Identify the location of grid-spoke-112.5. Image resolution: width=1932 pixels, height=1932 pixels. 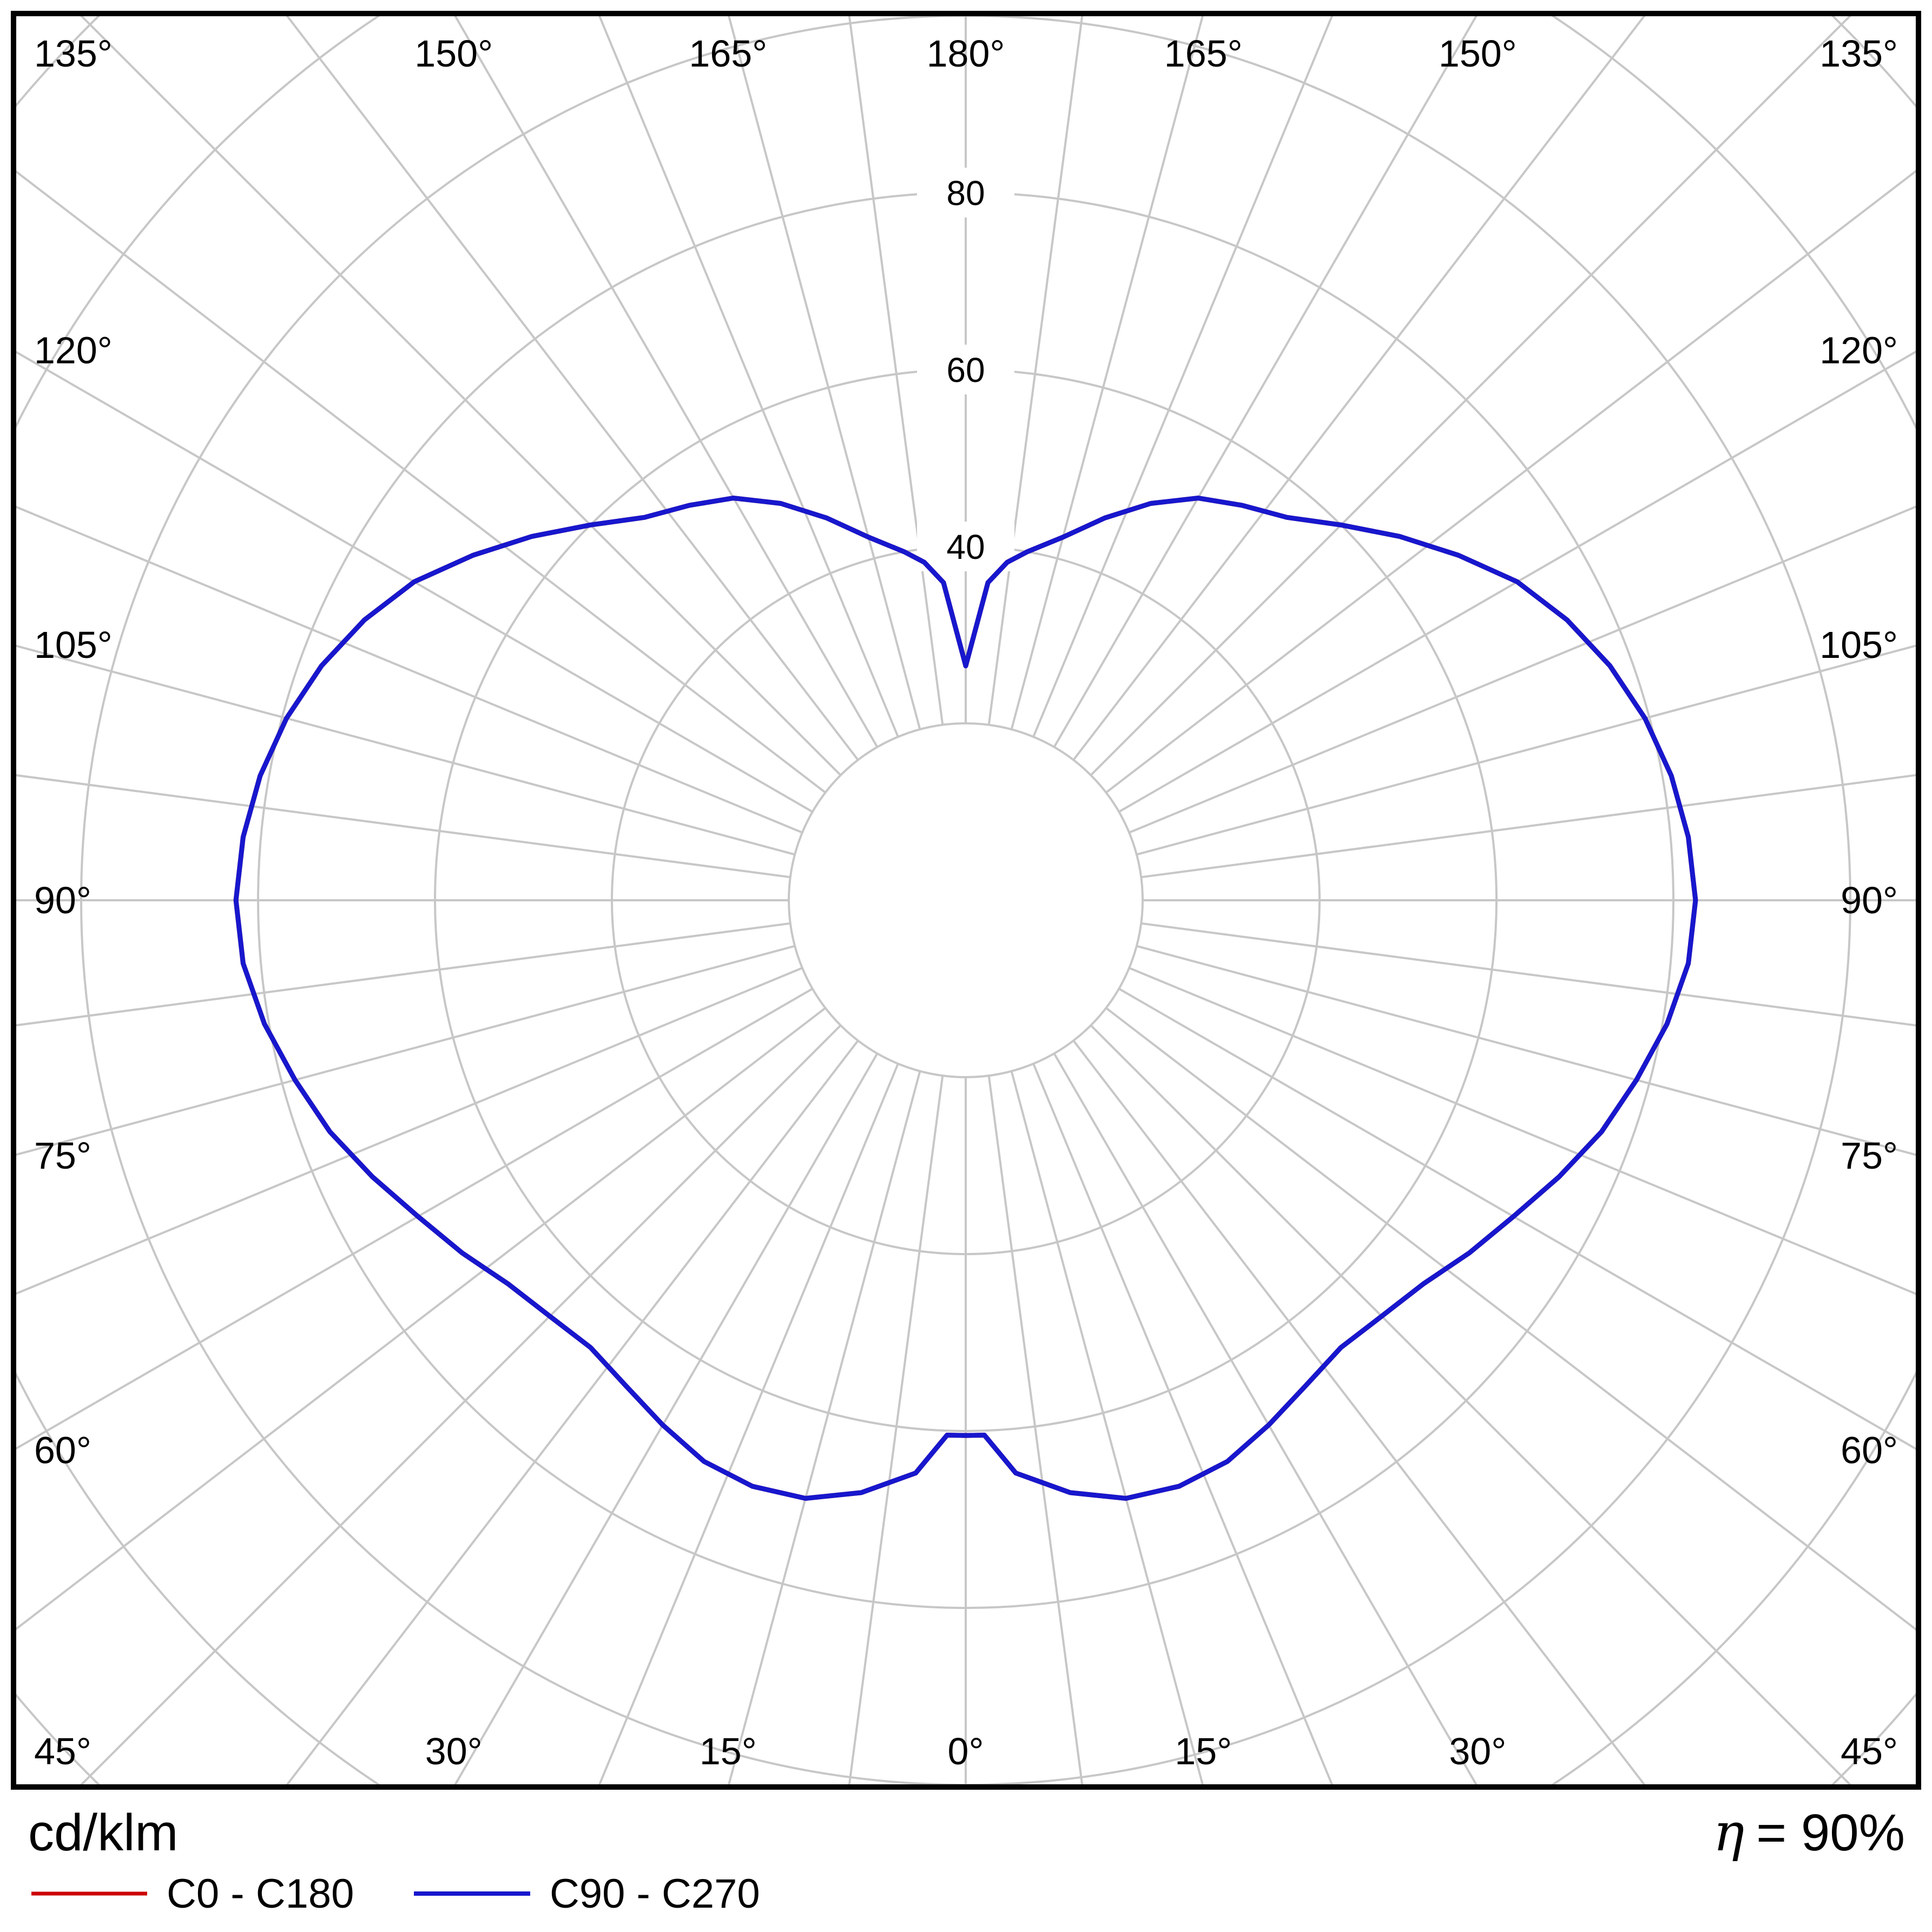
(1523, 669).